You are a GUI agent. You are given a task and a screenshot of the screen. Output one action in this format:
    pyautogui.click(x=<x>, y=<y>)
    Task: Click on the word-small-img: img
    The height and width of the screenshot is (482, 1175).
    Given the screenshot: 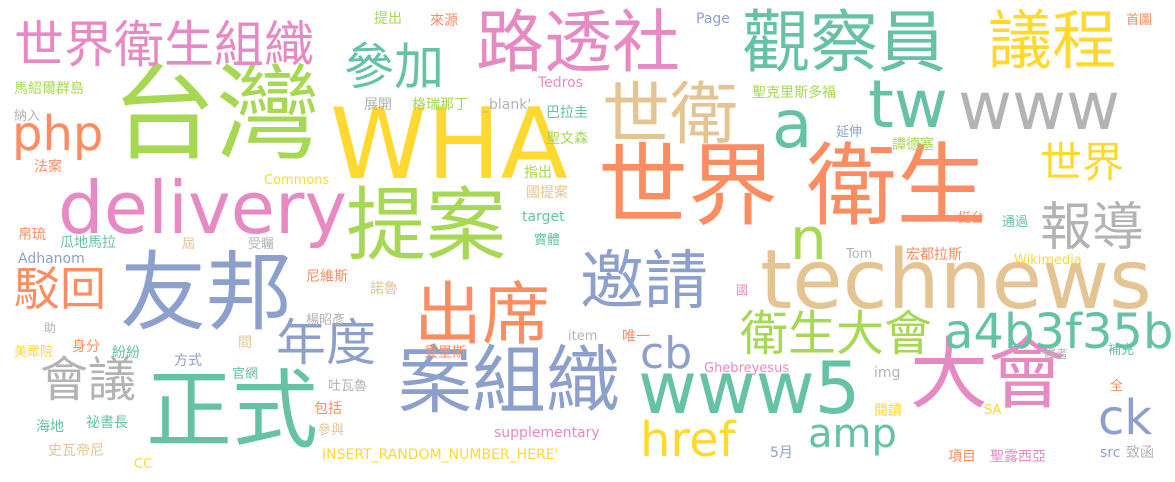 What is the action you would take?
    pyautogui.click(x=887, y=373)
    